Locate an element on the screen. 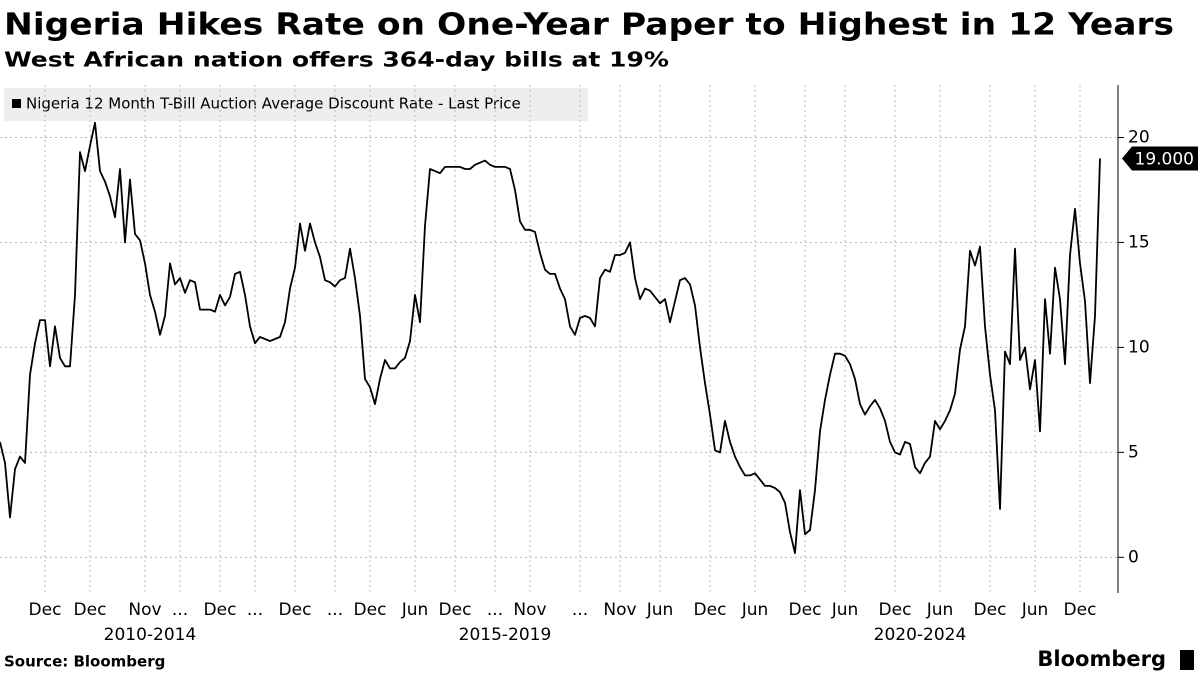  x-group-label: 2020-2024 is located at coordinates (920, 635).